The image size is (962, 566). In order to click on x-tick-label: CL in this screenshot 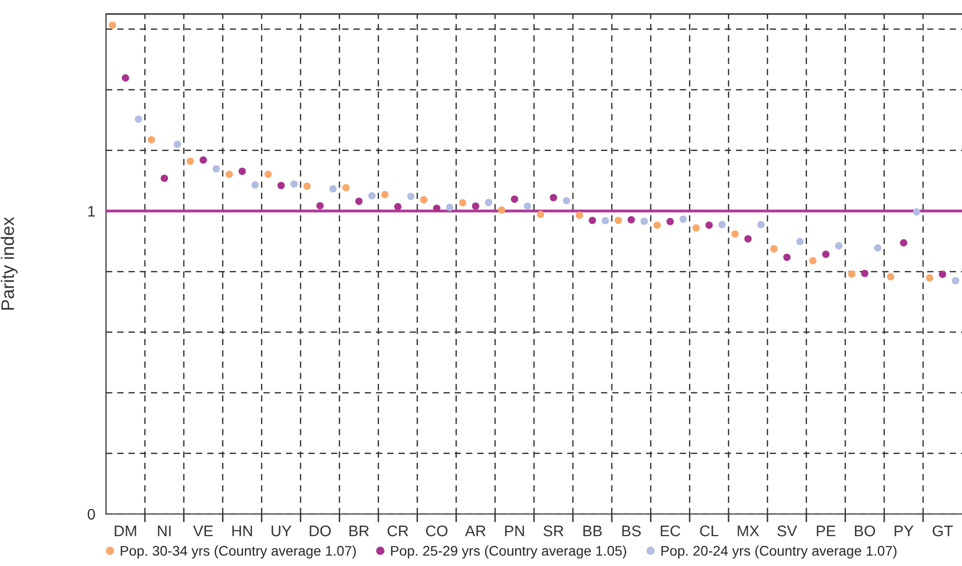, I will do `click(709, 531)`.